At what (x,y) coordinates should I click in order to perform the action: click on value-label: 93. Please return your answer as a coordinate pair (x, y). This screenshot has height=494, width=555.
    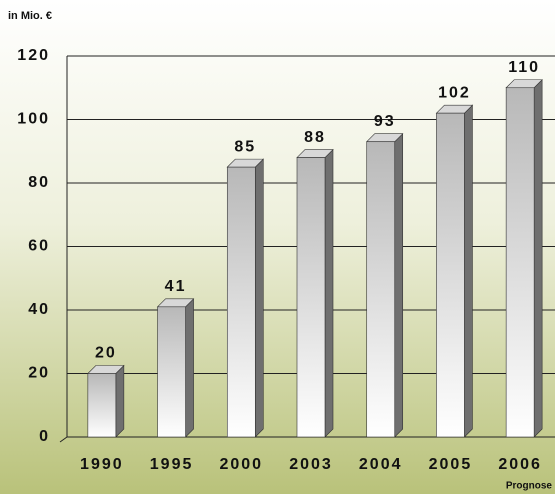
    Looking at the image, I should click on (385, 121).